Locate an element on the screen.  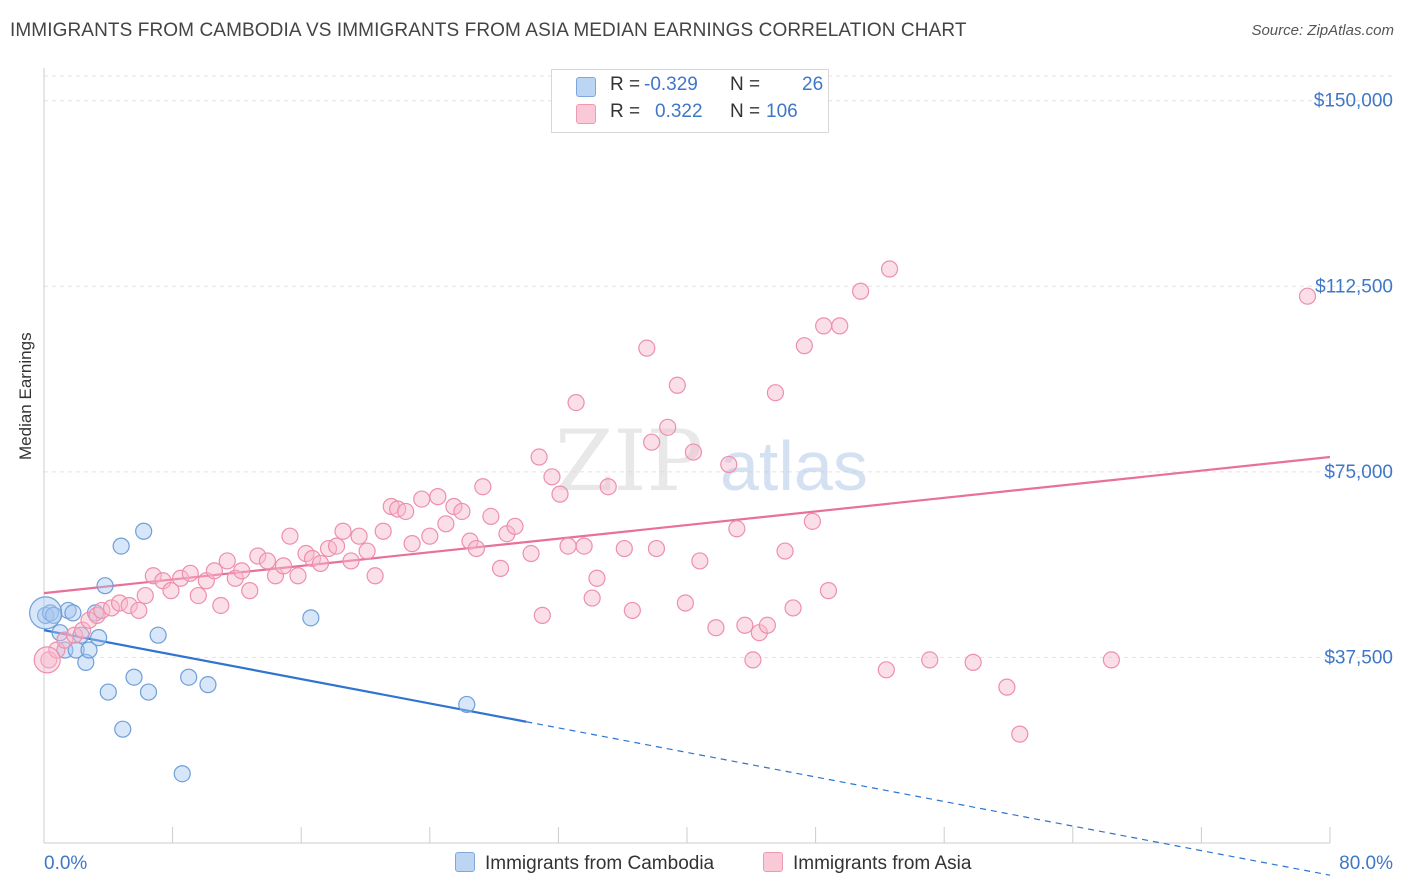
legend-item-asia: Immigrants from Asia is located at coordinates (867, 863).